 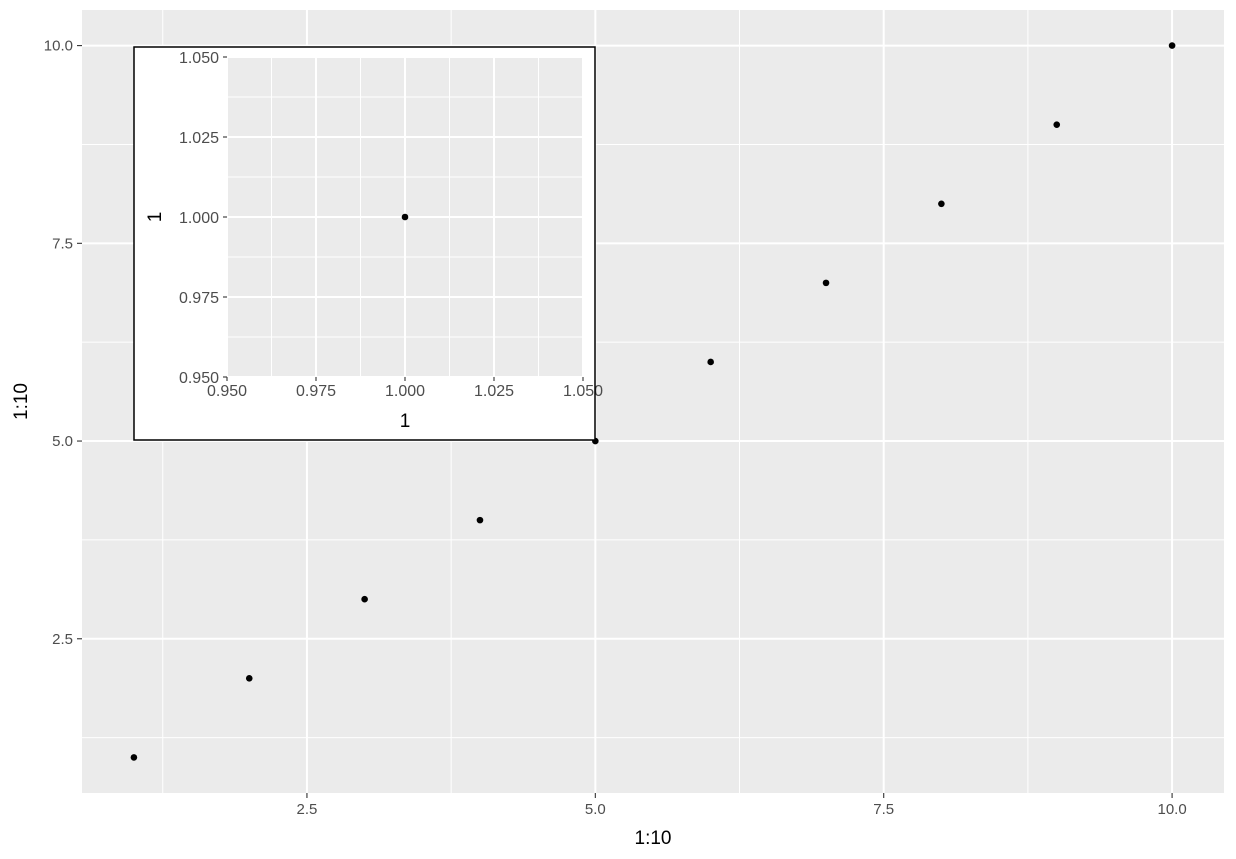 I want to click on y-tick-label: 0.950, so click(x=199, y=378).